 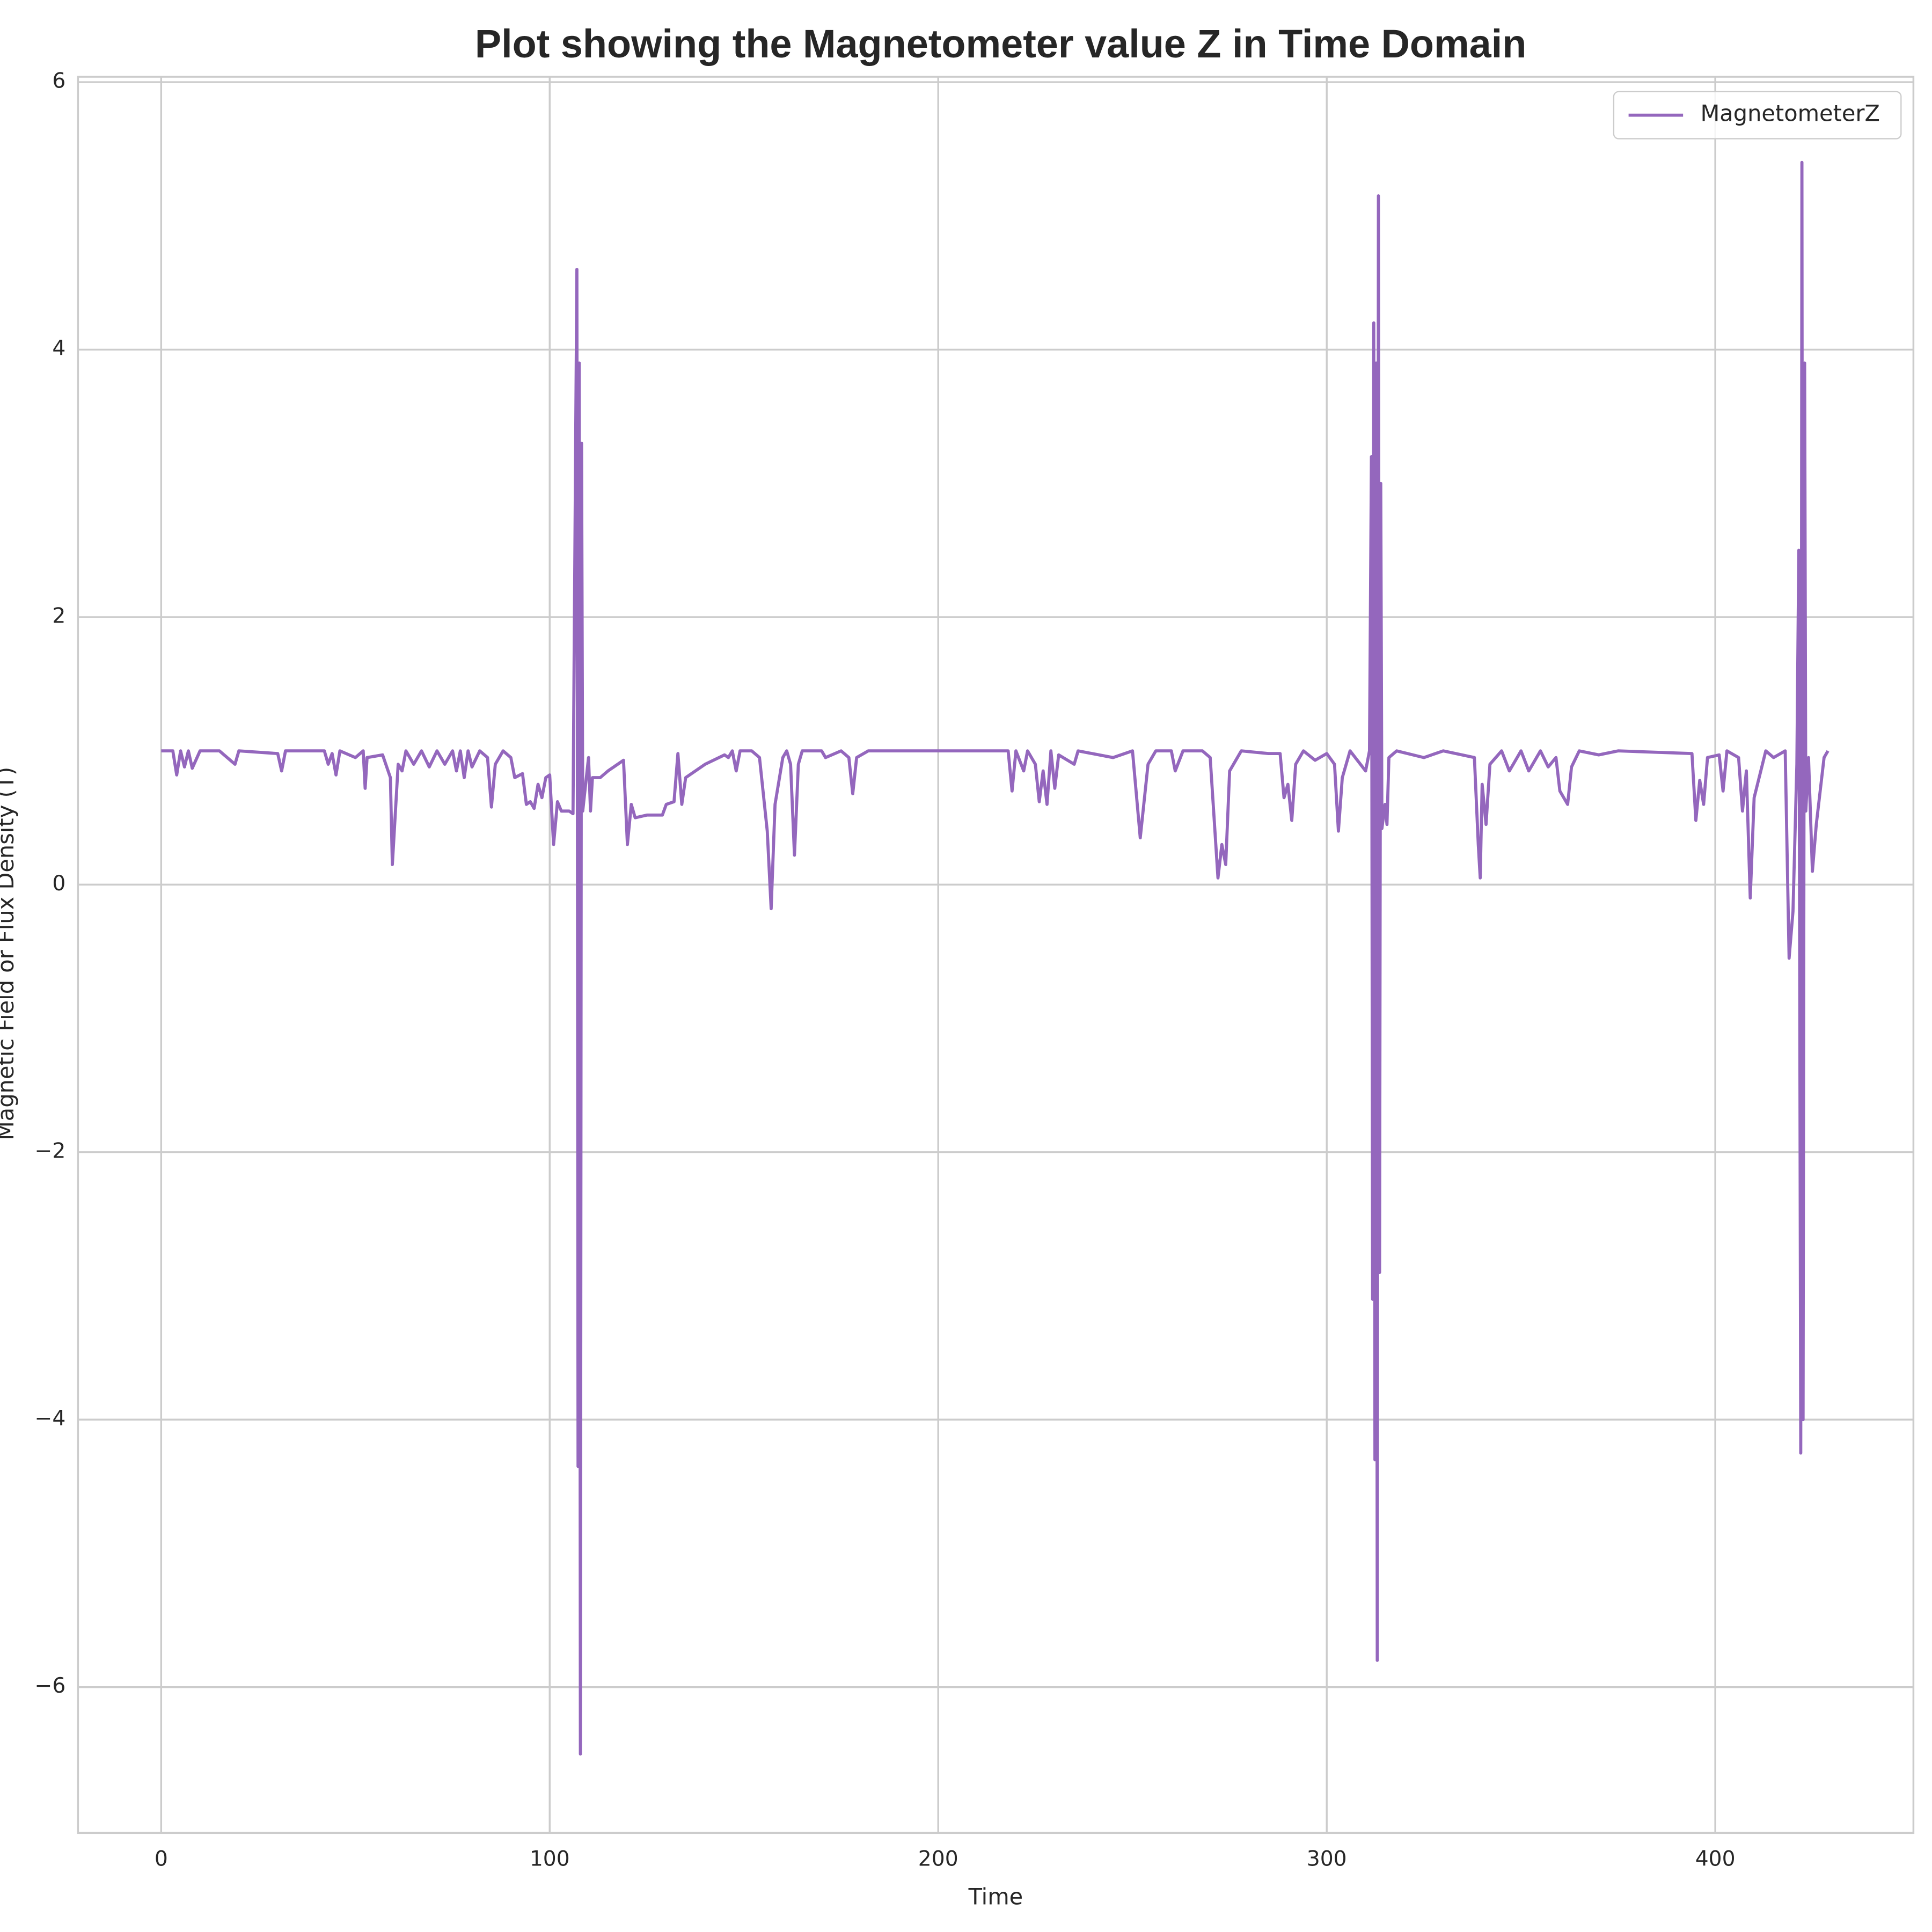 What do you see at coordinates (58, 884) in the screenshot?
I see `y-tick-label: 0` at bounding box center [58, 884].